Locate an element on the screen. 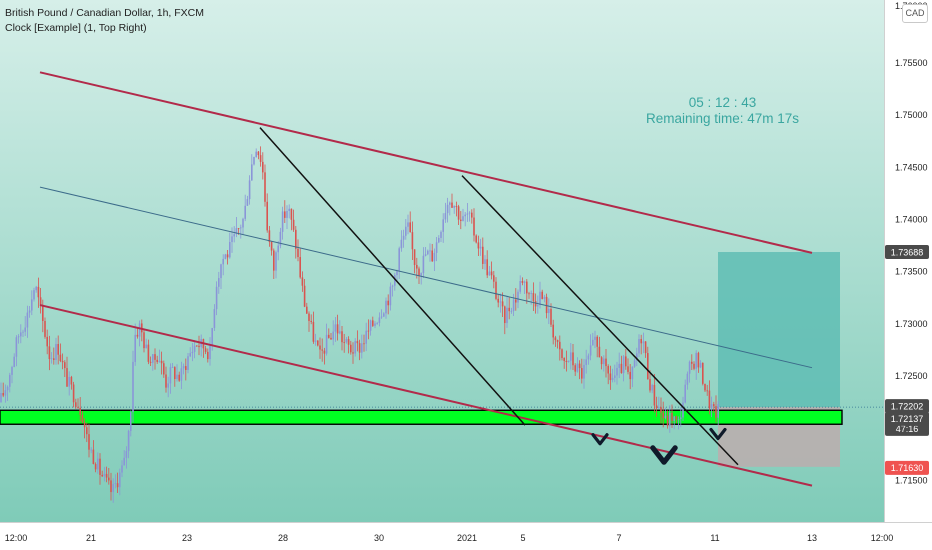 The image size is (932, 550). target-zone is located at coordinates (779, 330).